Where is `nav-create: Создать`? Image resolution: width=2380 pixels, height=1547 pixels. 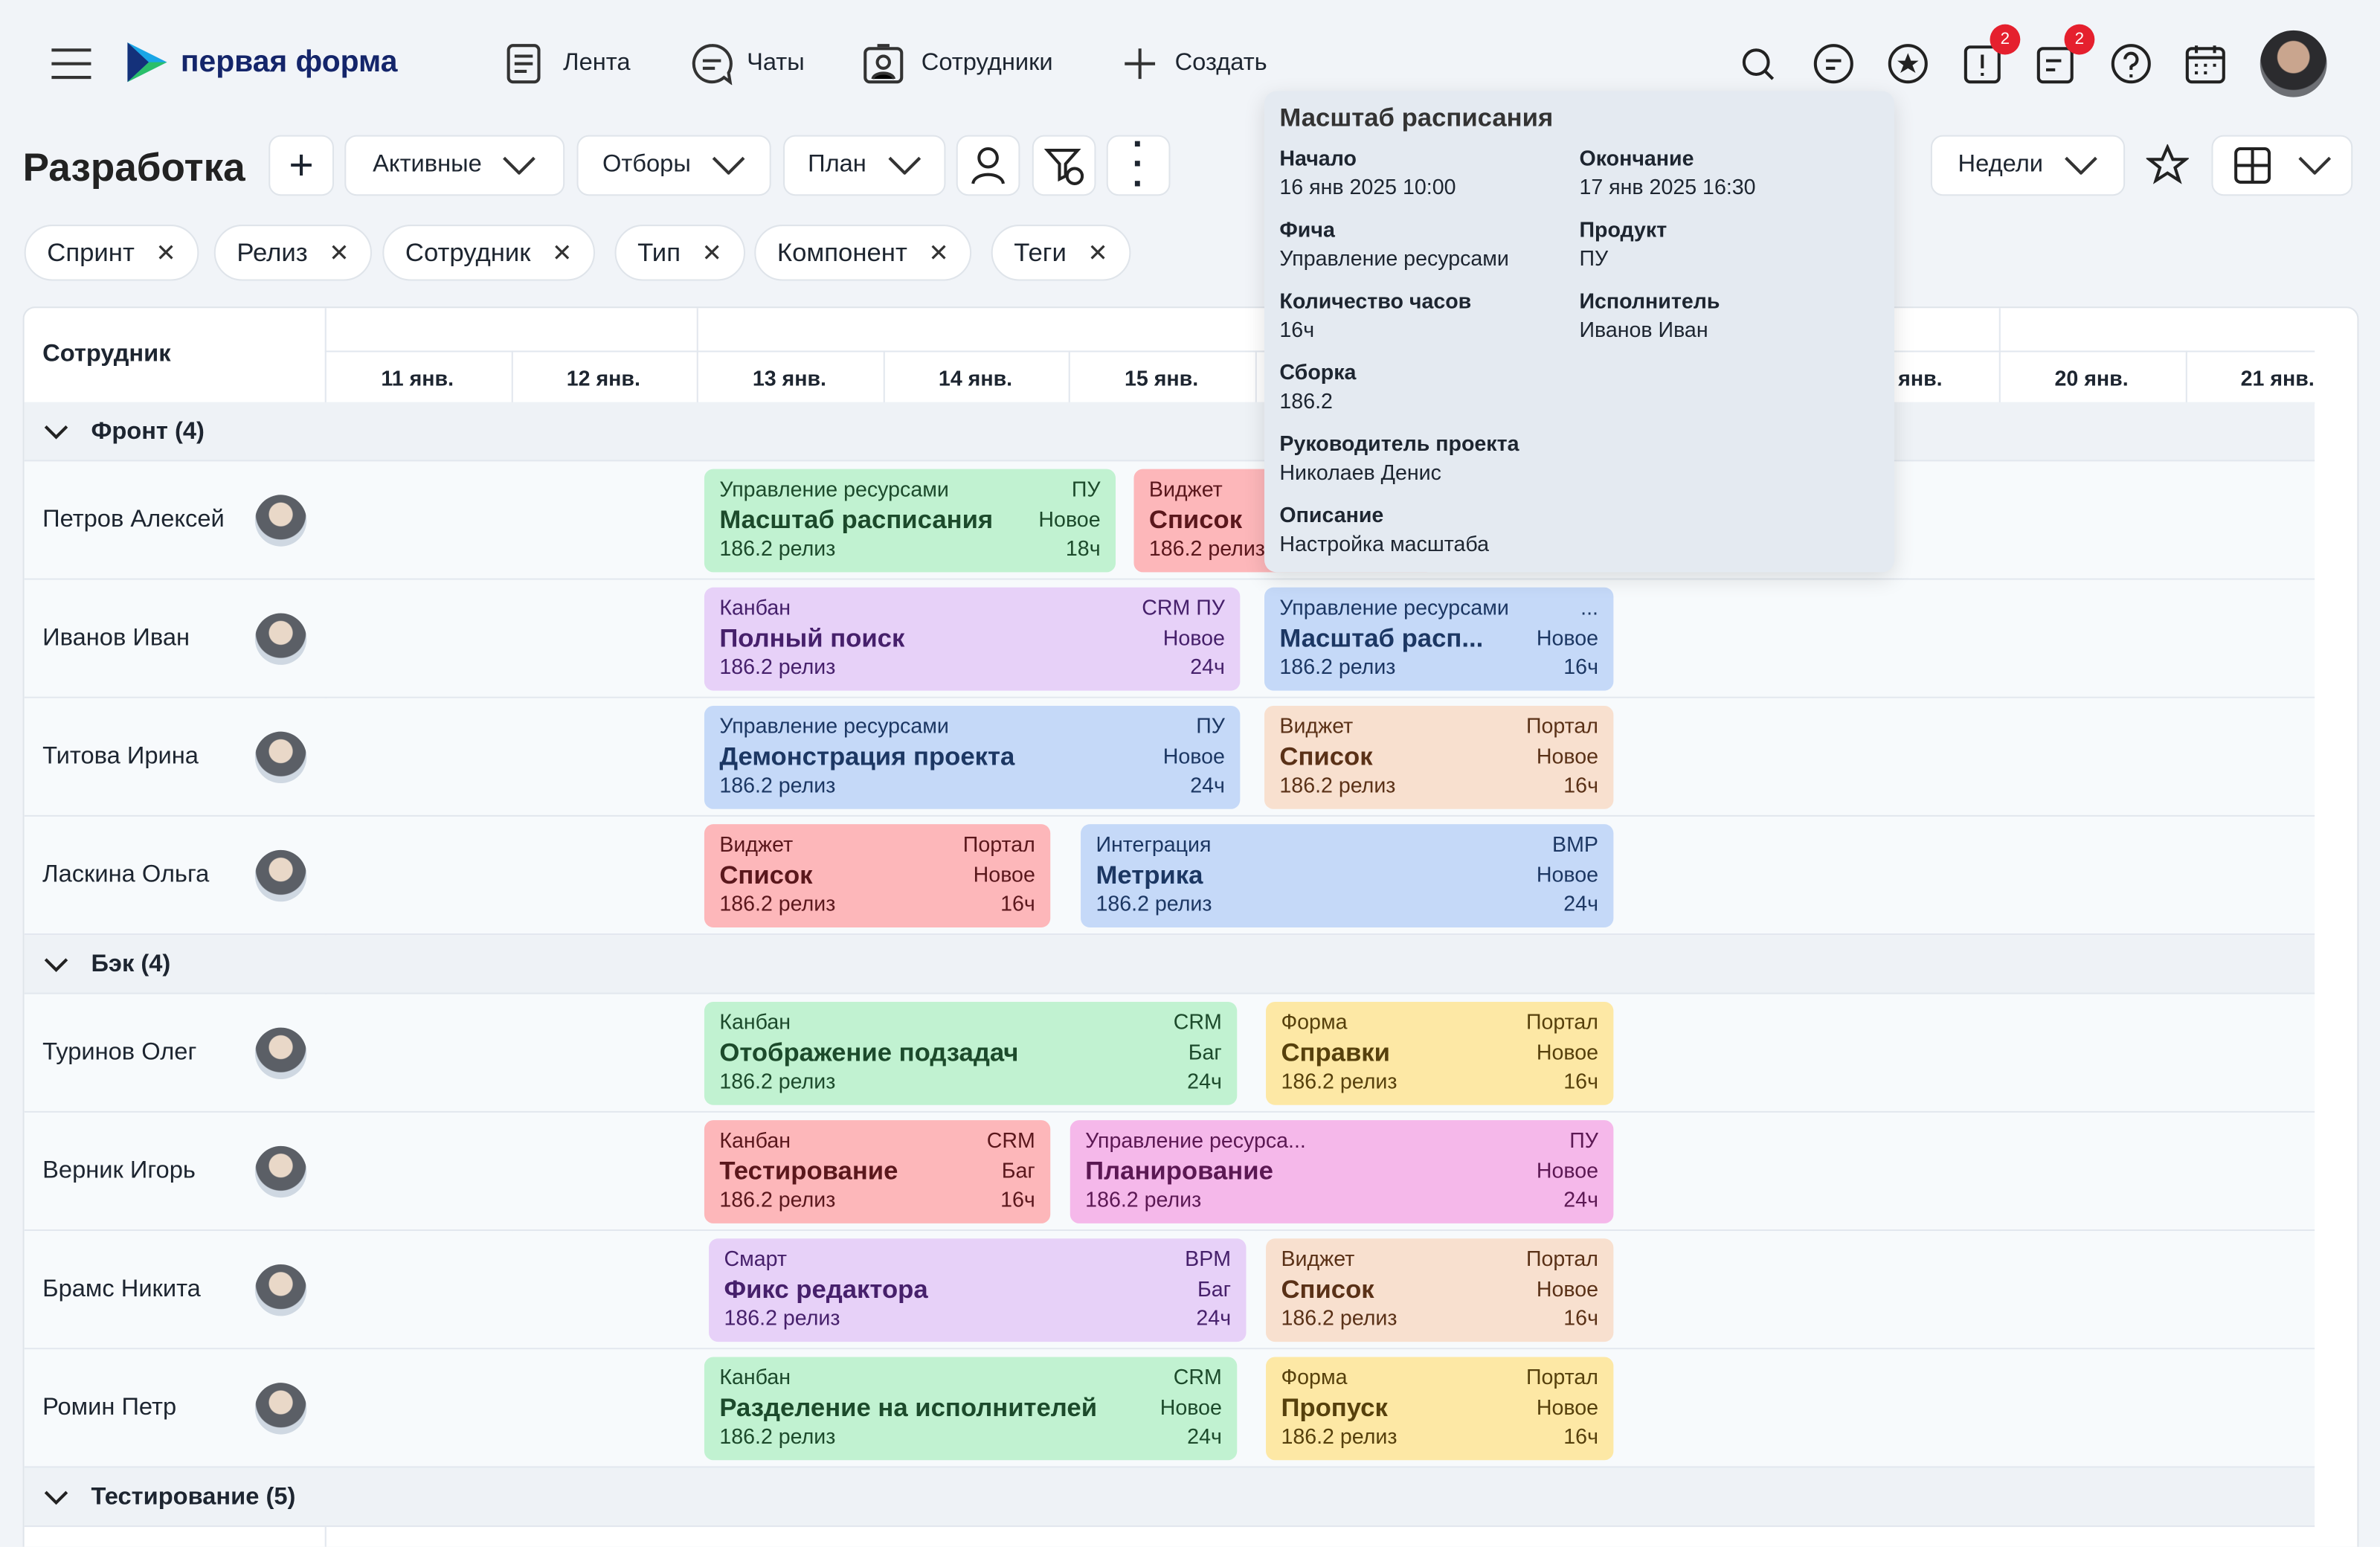
nav-create: Создать is located at coordinates (1220, 64).